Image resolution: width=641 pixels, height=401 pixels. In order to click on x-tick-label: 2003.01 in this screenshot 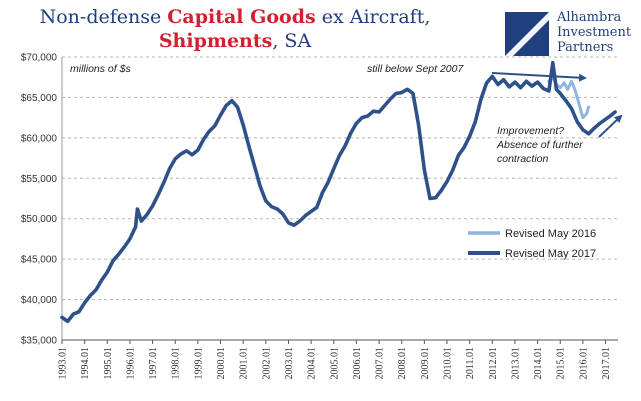, I will do `click(289, 363)`.